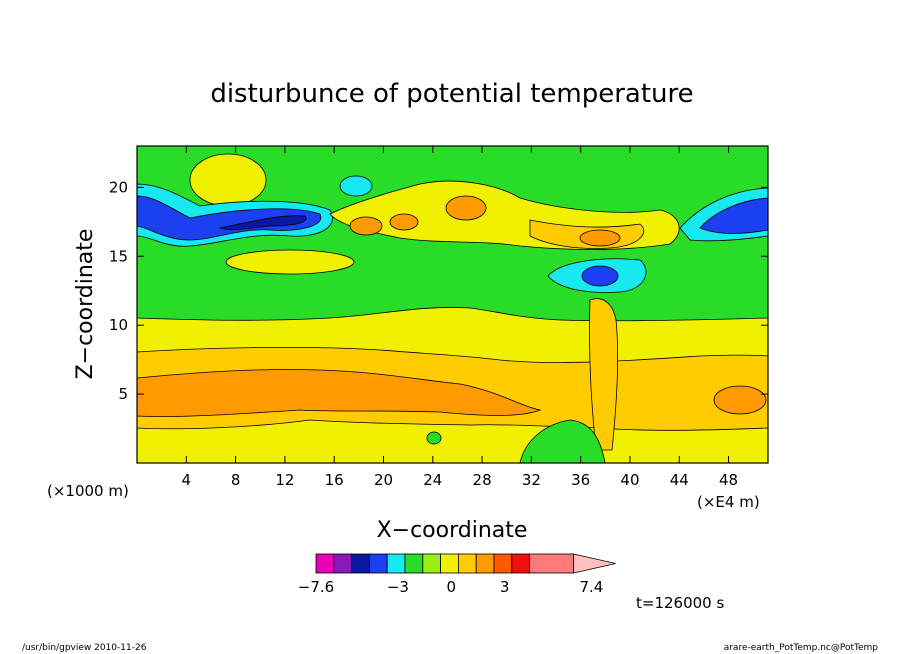 The width and height of the screenshot is (904, 654). Describe the element at coordinates (629, 480) in the screenshot. I see `x-tick-label: 40` at that location.